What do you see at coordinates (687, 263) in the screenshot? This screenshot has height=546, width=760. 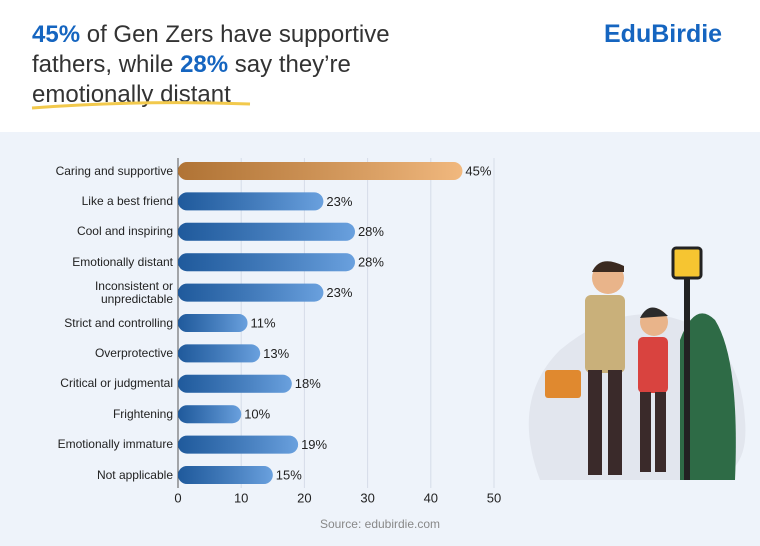 I see `lamp` at bounding box center [687, 263].